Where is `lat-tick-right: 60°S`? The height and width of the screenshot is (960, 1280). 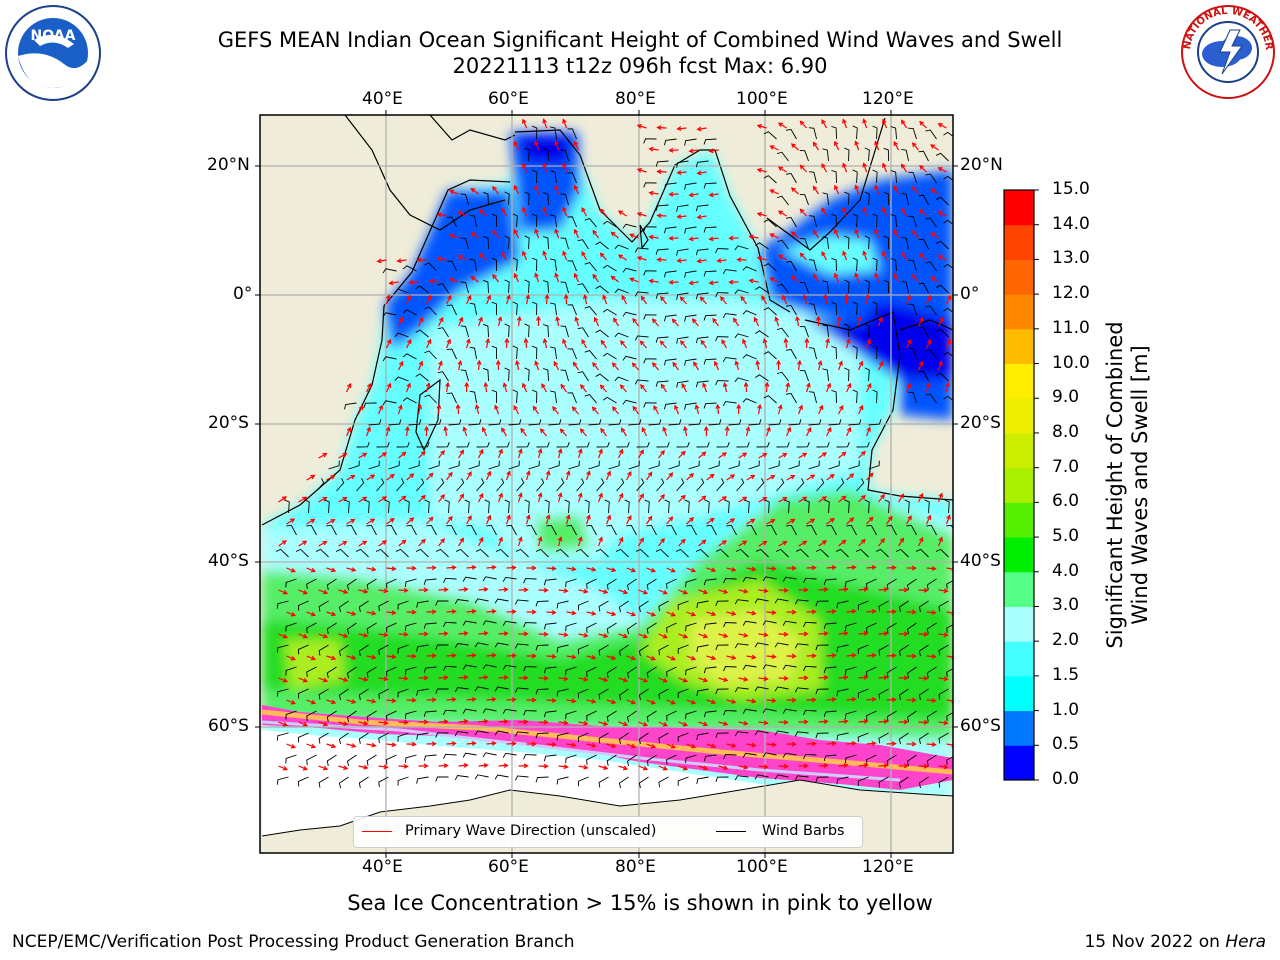 lat-tick-right: 60°S is located at coordinates (980, 726).